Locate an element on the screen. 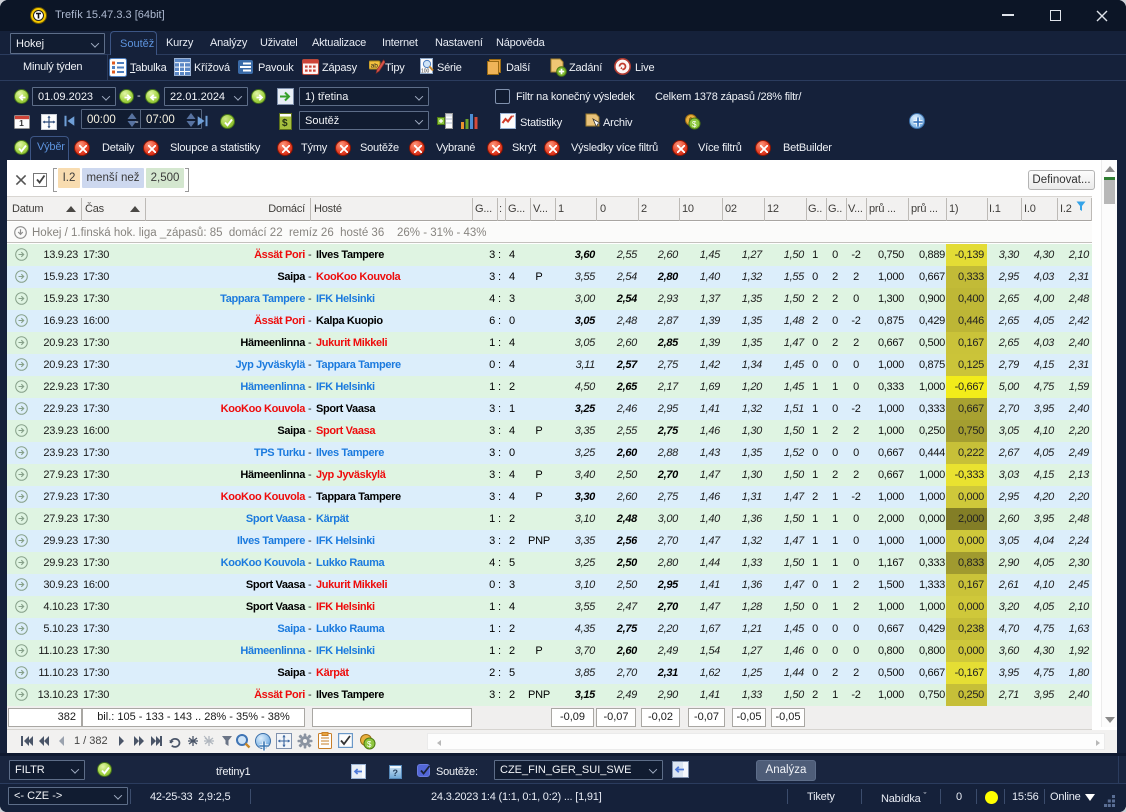 Image resolution: width=1126 pixels, height=812 pixels. svg-text: 1 is located at coordinates (21, 123).